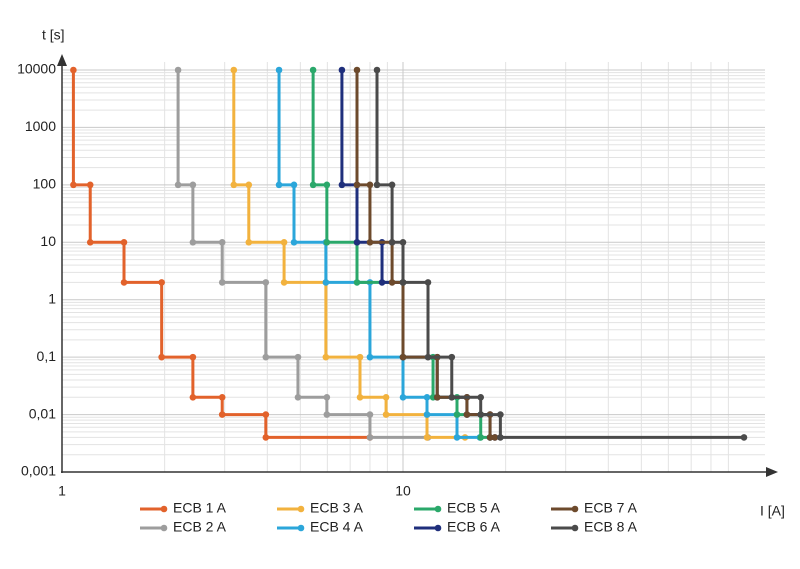  What do you see at coordinates (474, 508) in the screenshot?
I see `legend-label: ECB 5 A` at bounding box center [474, 508].